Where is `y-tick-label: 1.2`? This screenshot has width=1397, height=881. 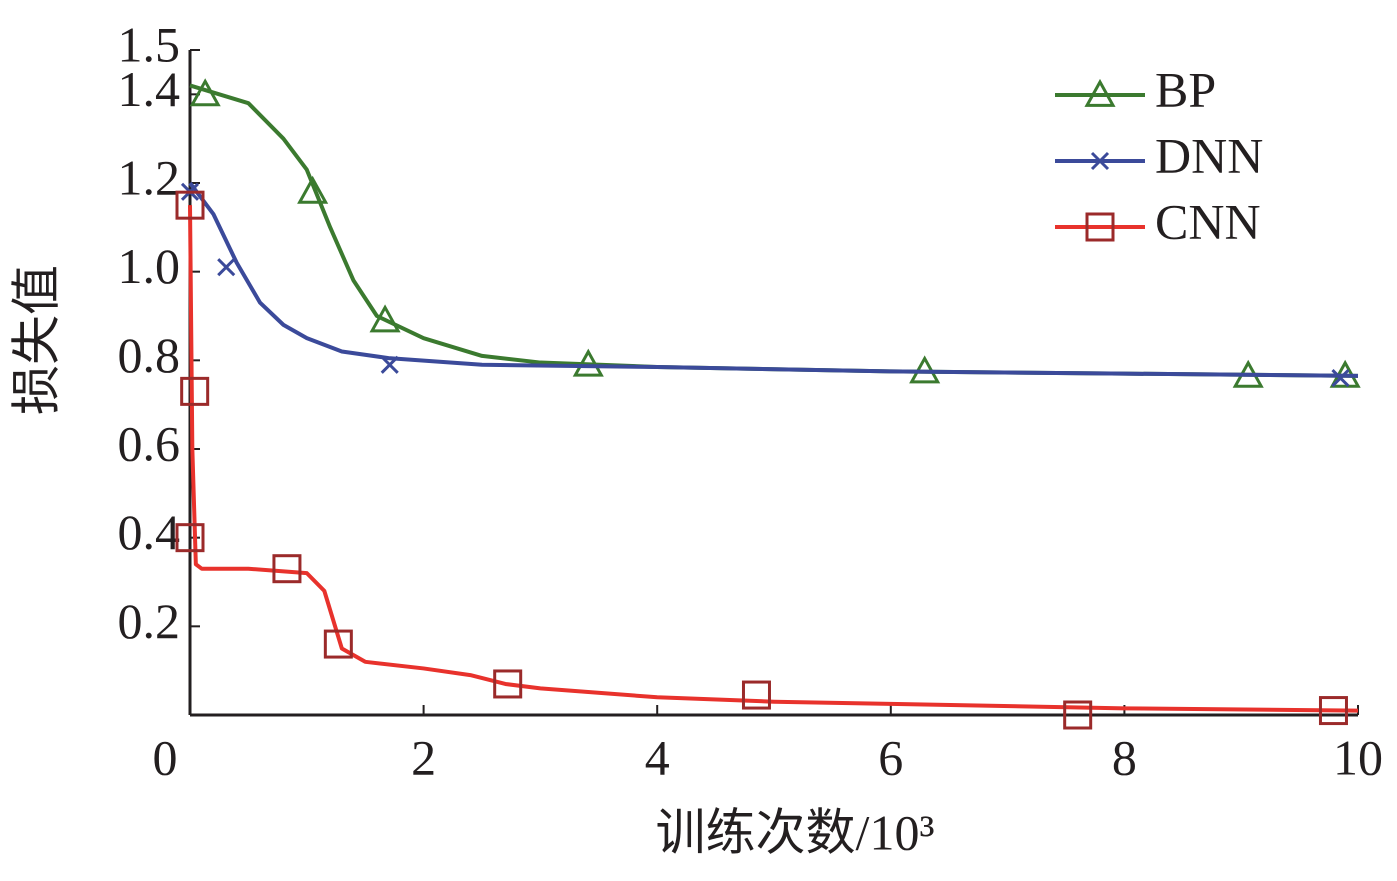 y-tick-label: 1.2 is located at coordinates (149, 177).